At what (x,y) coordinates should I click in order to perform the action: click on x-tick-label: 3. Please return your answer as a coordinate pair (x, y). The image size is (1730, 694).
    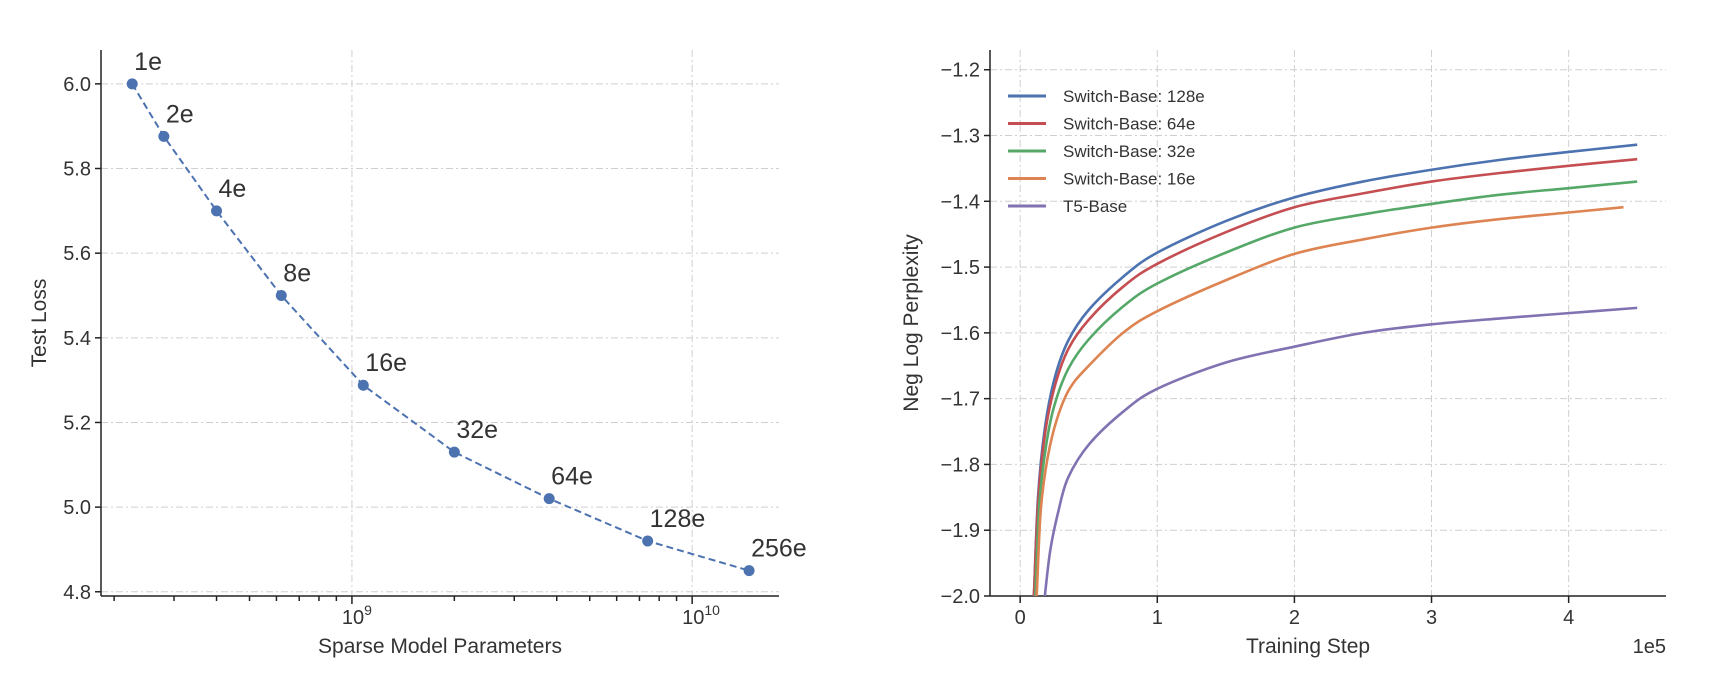
    Looking at the image, I should click on (1431, 618).